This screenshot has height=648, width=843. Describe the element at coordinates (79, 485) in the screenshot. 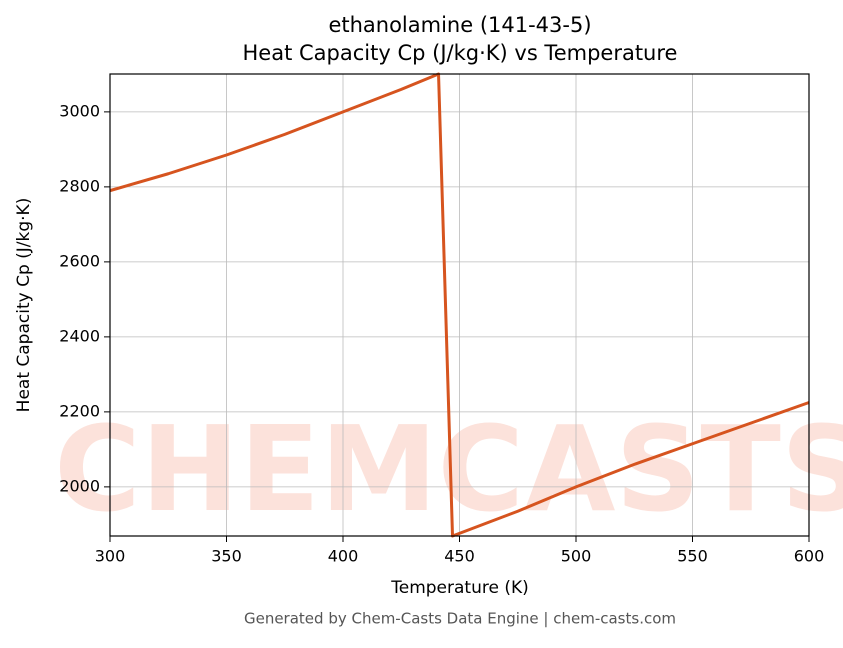

I see `y-tick-label: 2000` at that location.